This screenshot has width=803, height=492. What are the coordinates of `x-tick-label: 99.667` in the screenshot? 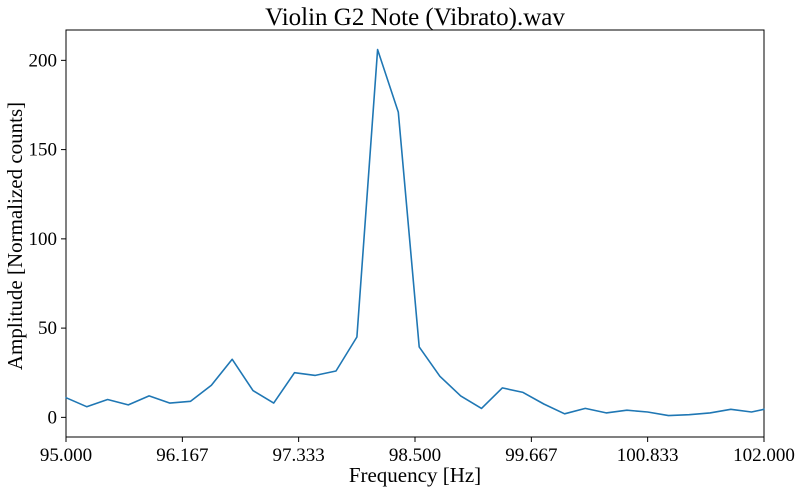 It's located at (531, 455).